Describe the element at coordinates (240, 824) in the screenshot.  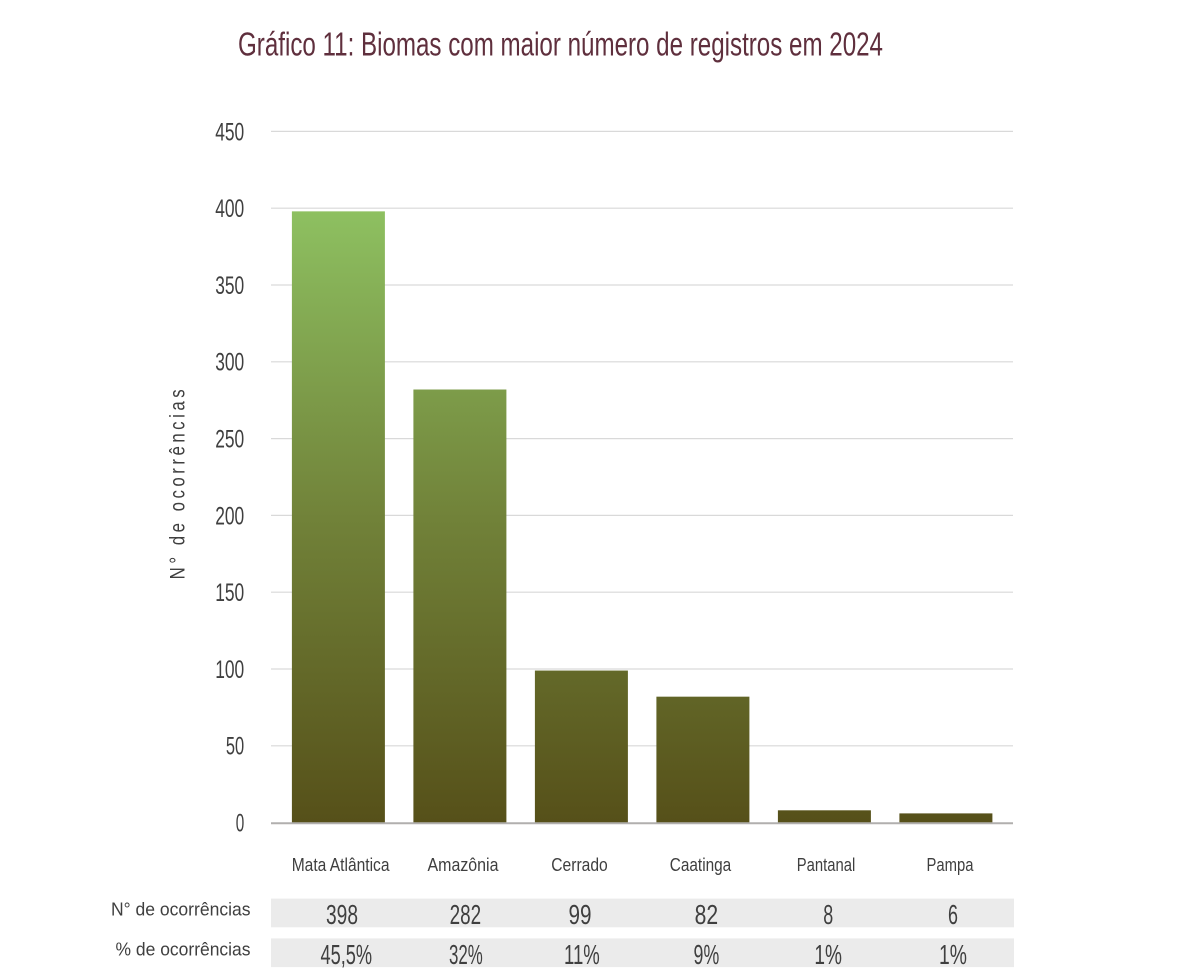
I see `svg-text: 0` at that location.